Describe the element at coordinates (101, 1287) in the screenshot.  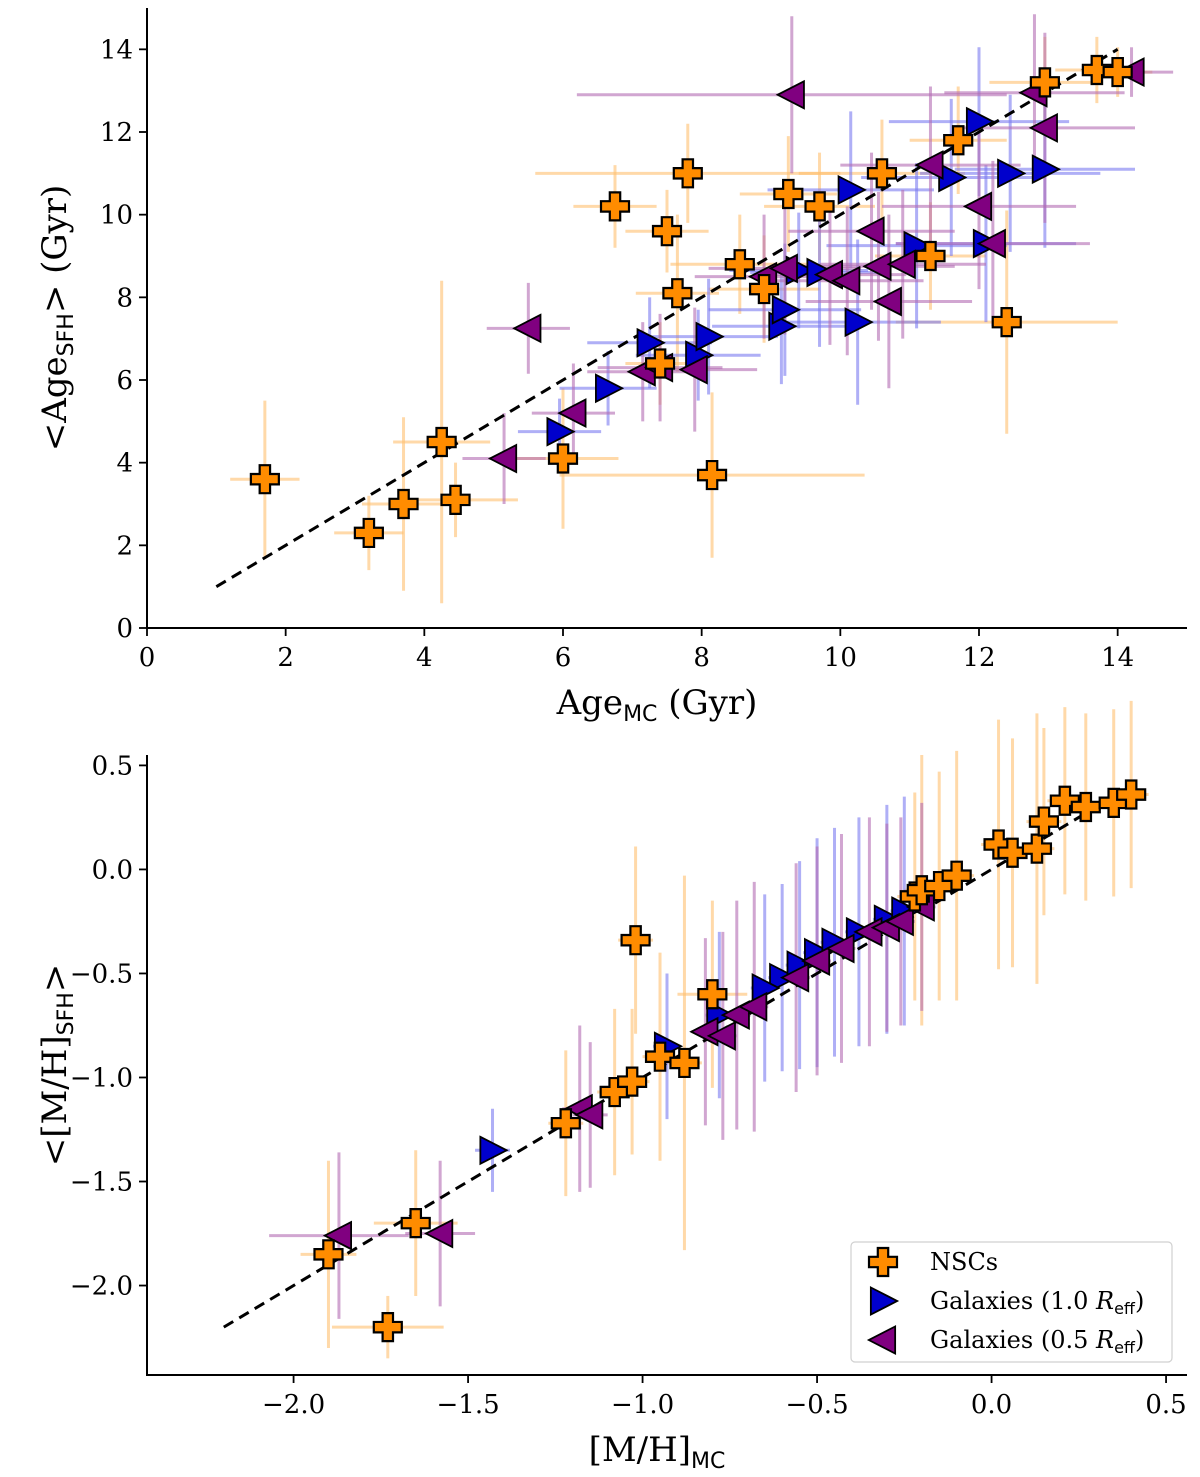
I see `y-tick-label-0: −2.0` at that location.